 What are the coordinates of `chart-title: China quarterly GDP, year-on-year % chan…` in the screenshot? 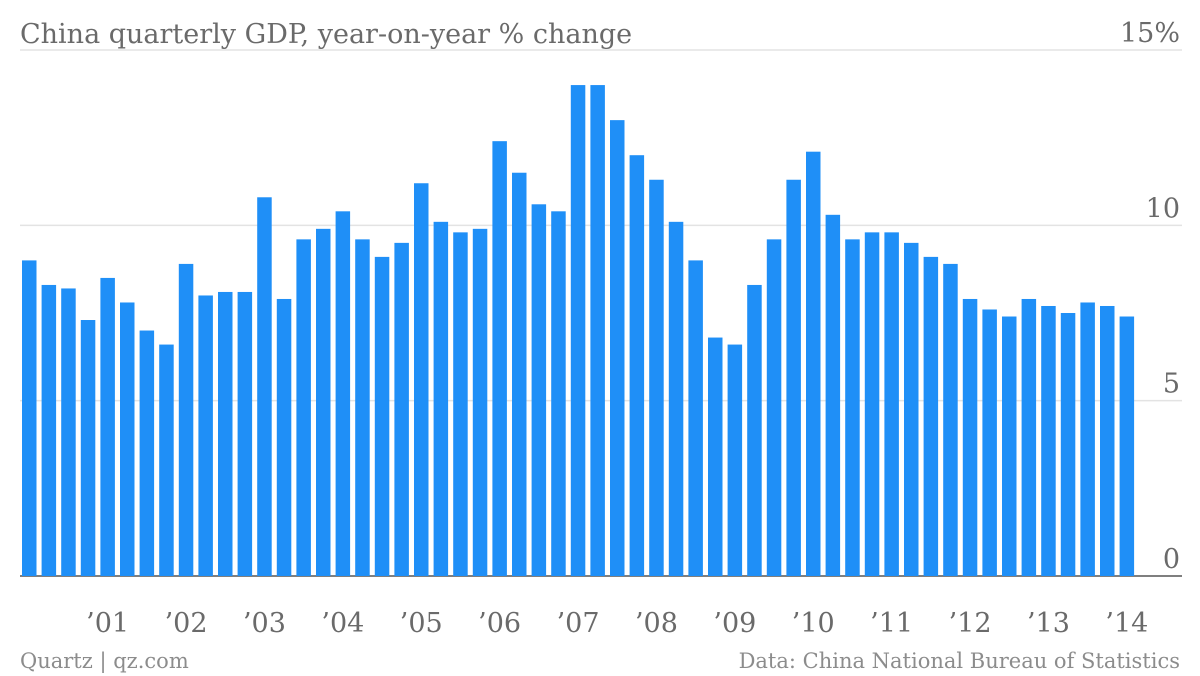 It's located at (326, 34).